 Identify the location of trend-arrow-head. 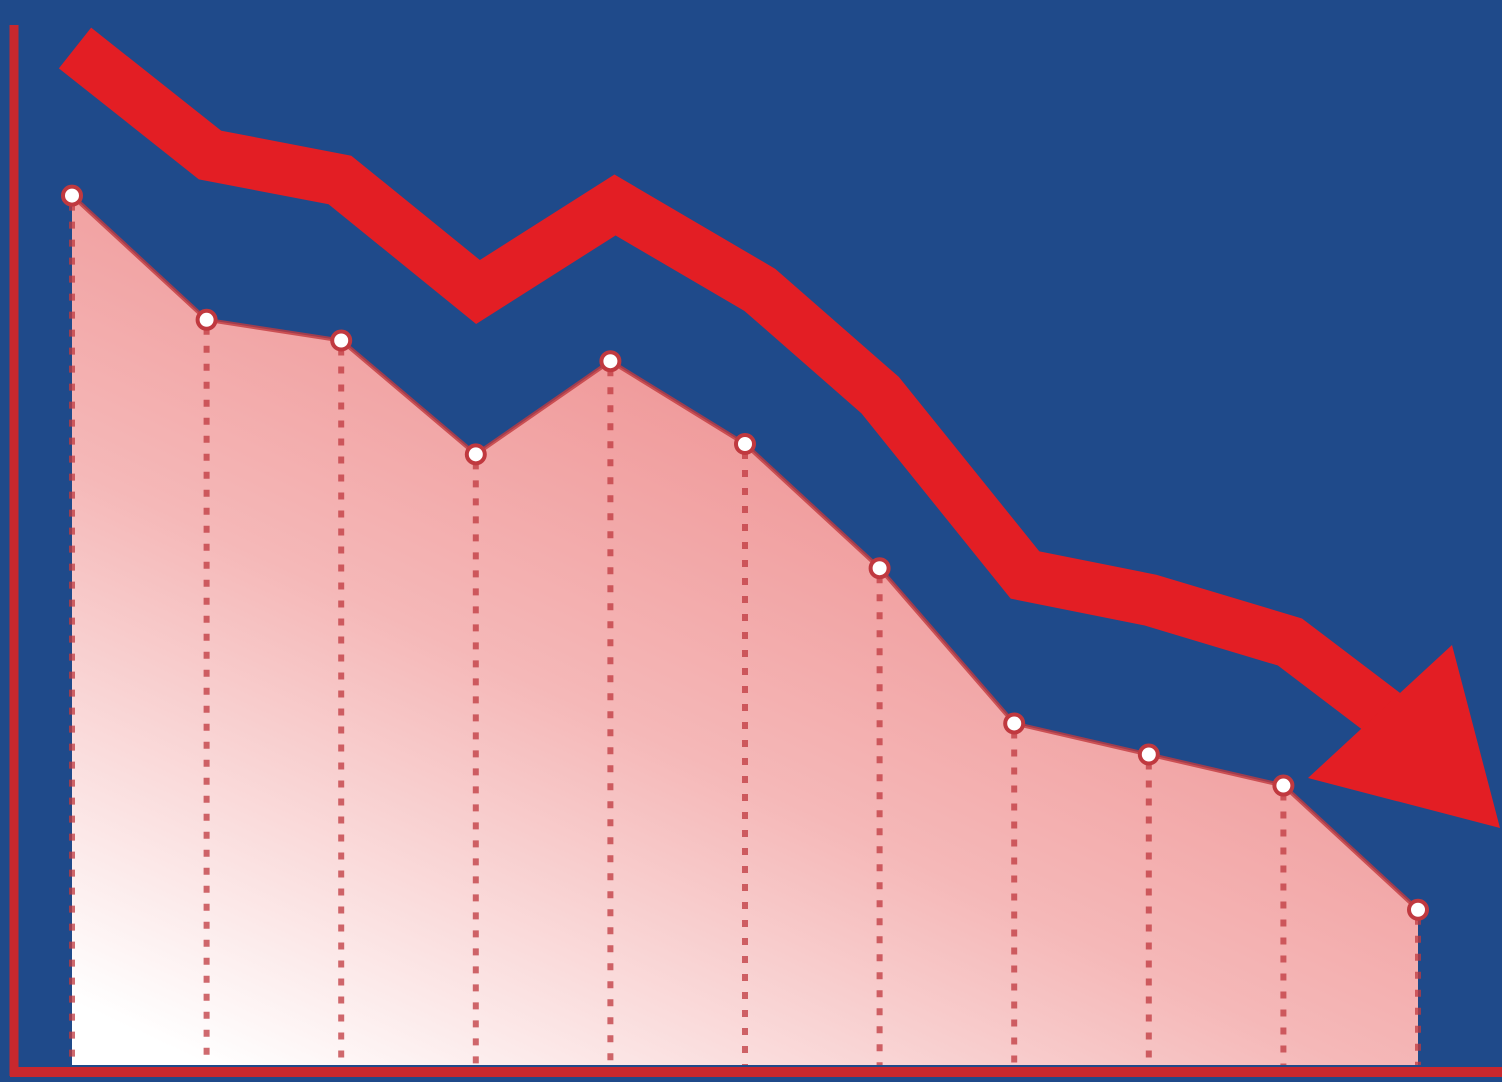
(1404, 736).